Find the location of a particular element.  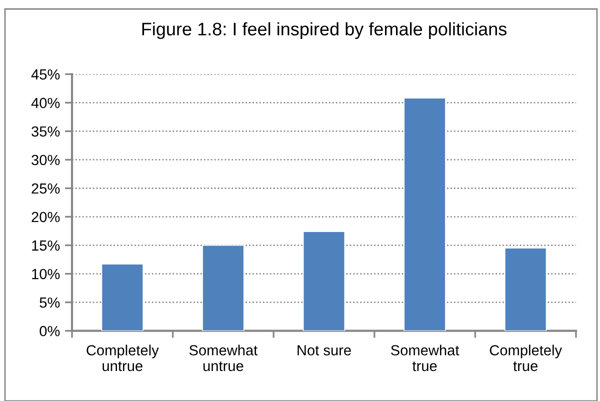

x-tick-label: Completely untrue is located at coordinates (122, 358).